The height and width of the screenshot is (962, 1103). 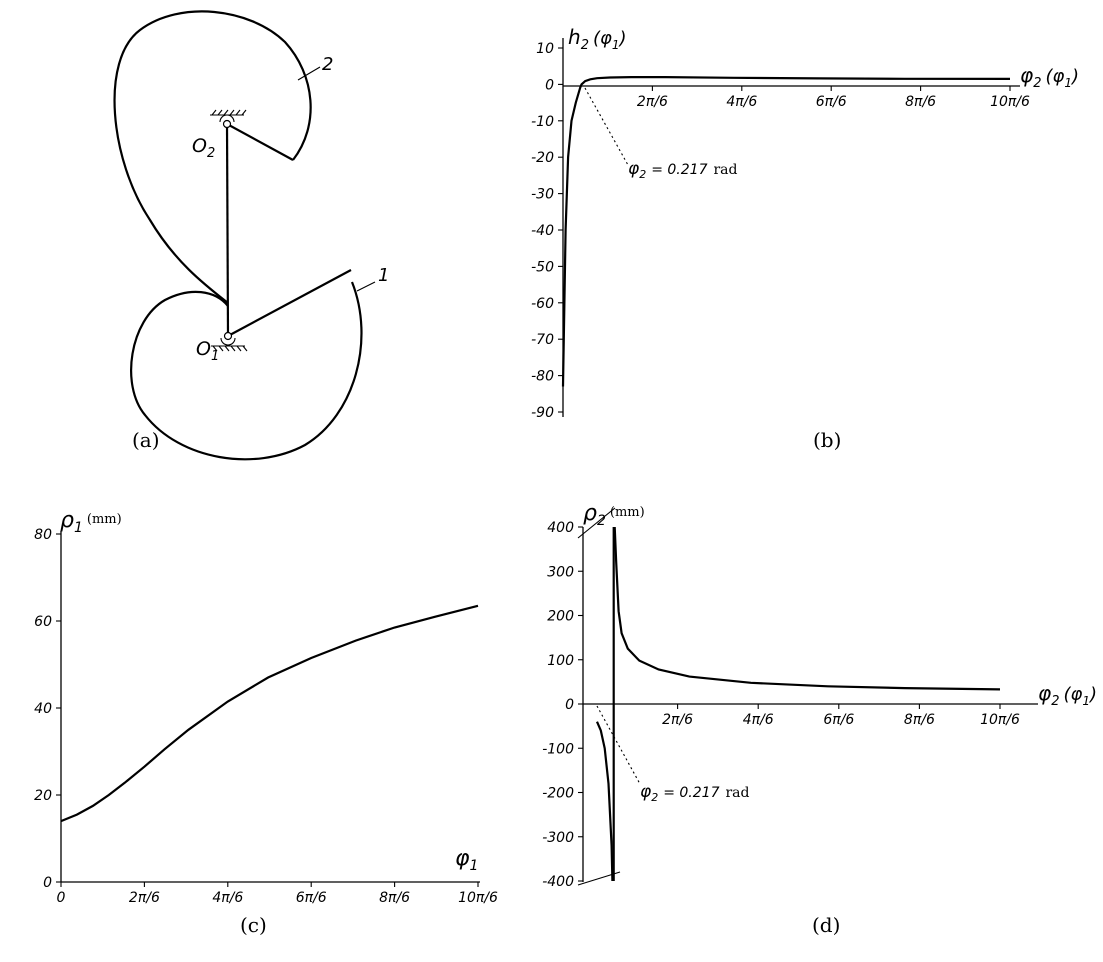 What do you see at coordinates (542, 158) in the screenshot?
I see `chart-b-ytick-label: -20` at bounding box center [542, 158].